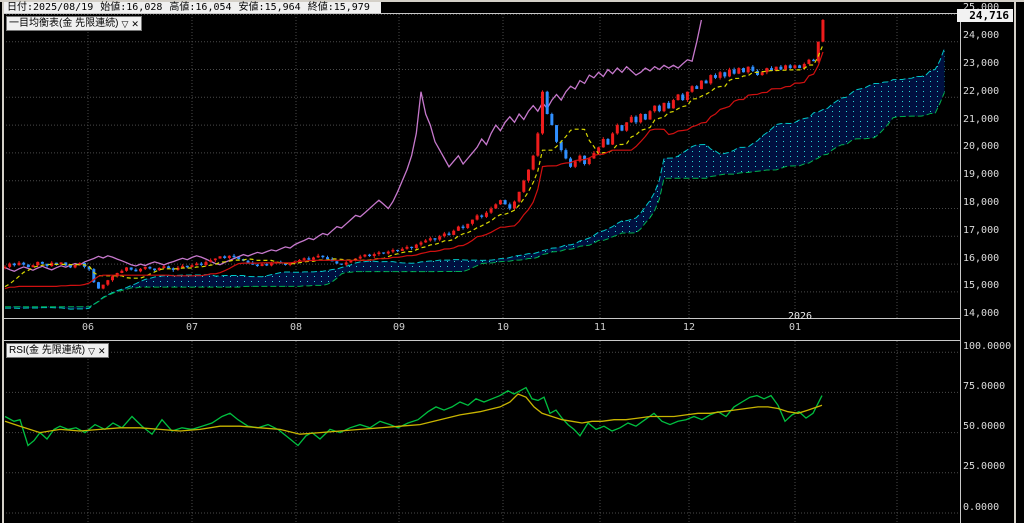  What do you see at coordinates (192, 327) in the screenshot?
I see `month-axis-label: 07` at bounding box center [192, 327].